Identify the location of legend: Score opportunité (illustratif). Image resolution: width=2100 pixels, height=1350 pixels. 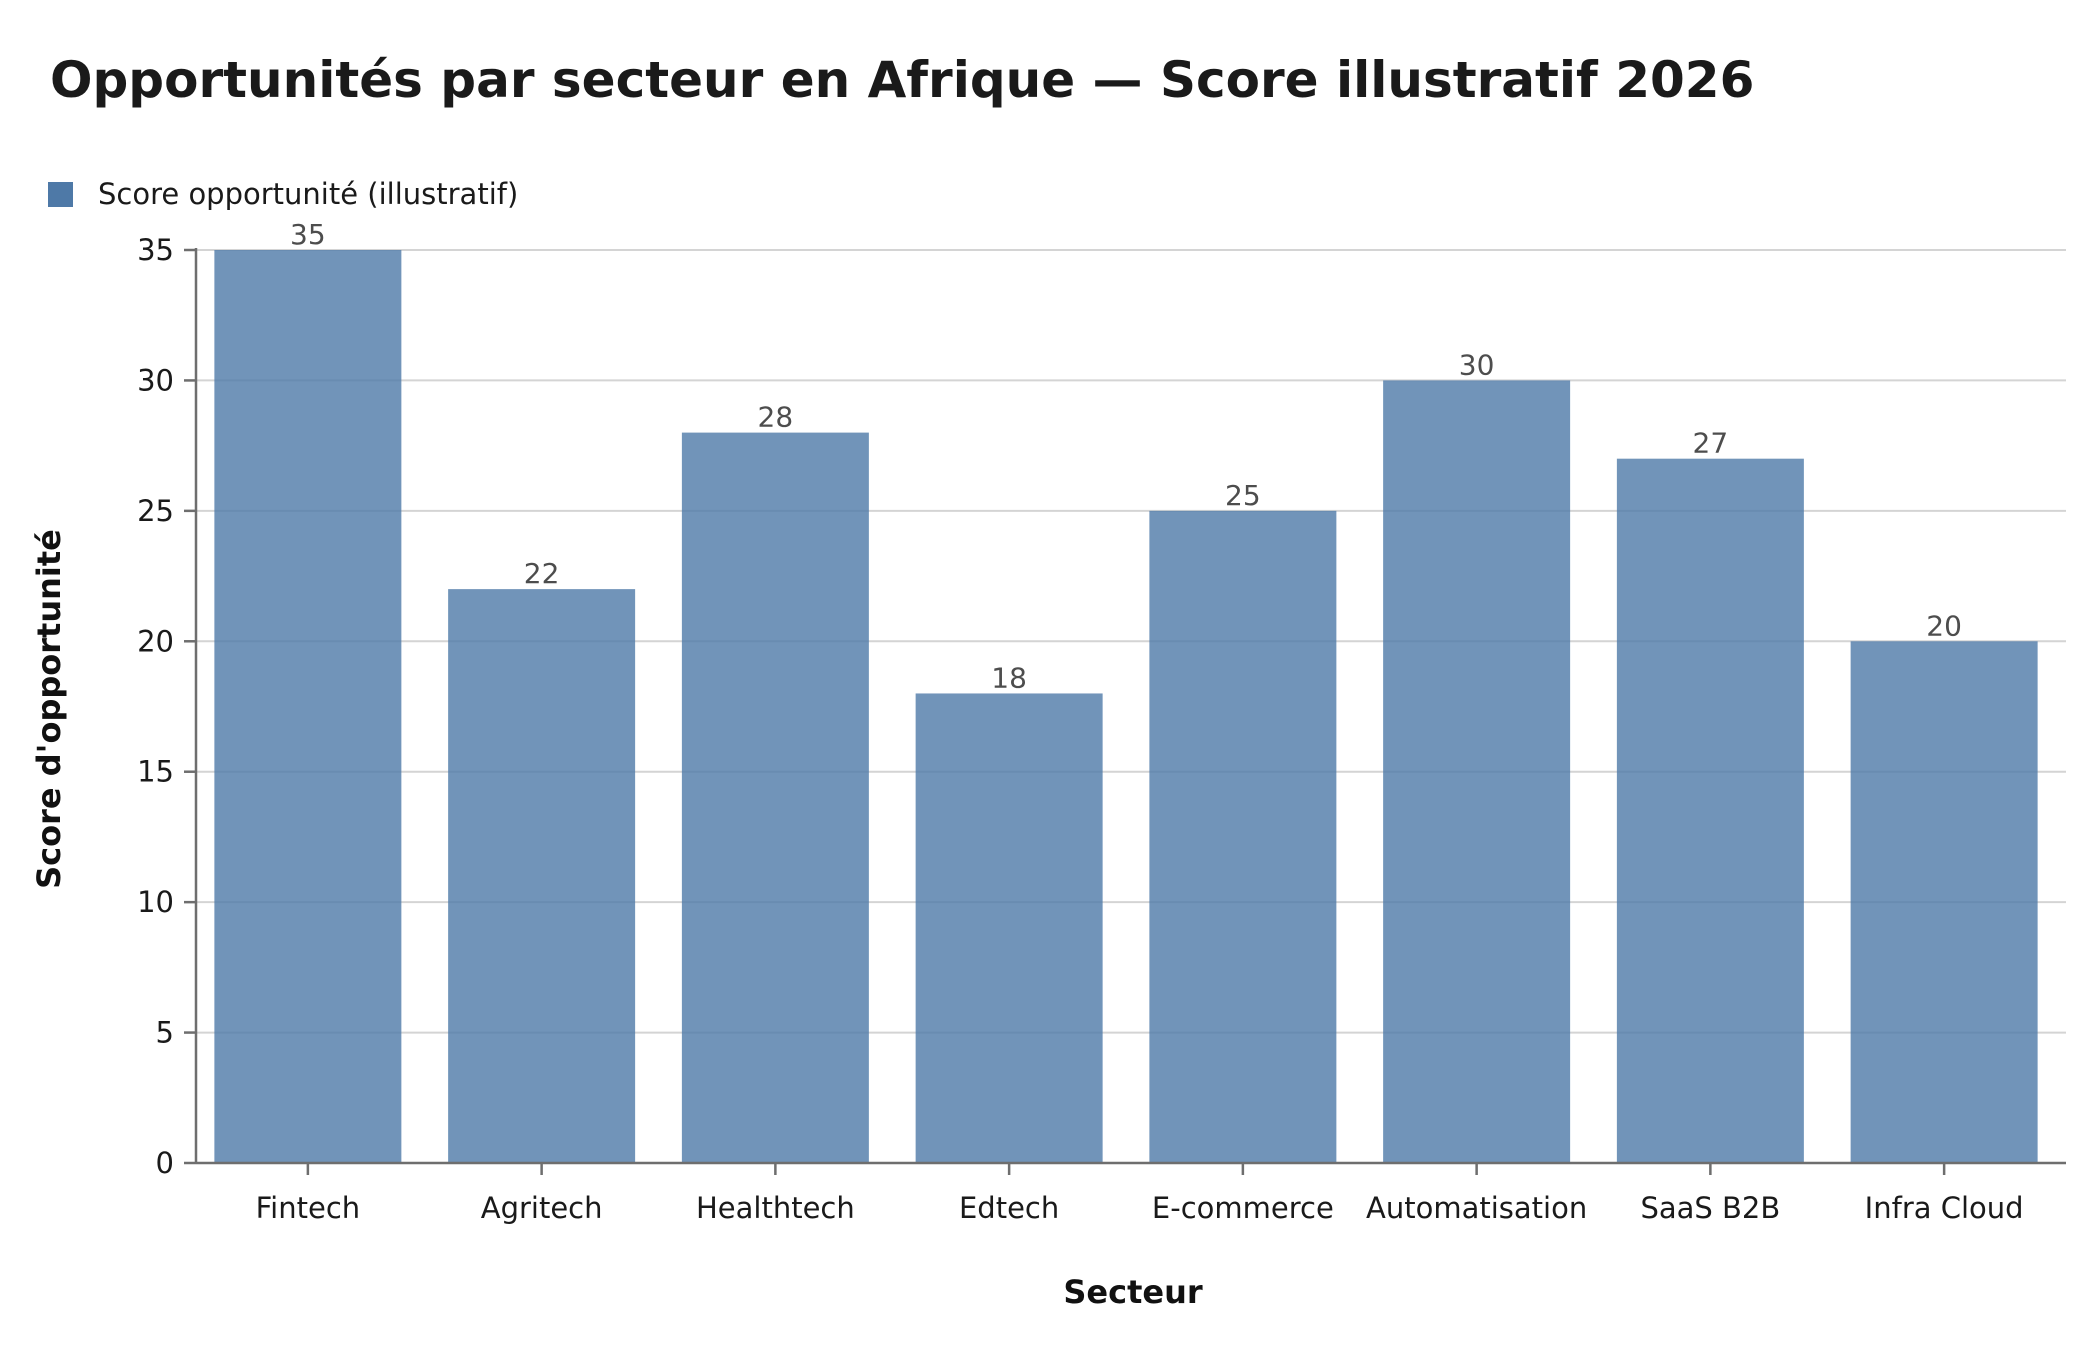
(283, 194).